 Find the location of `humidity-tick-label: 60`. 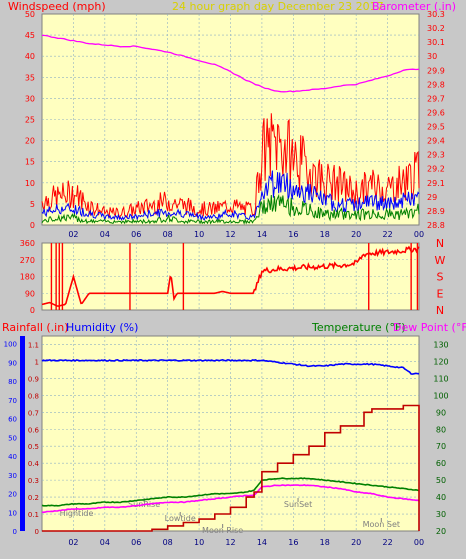

humidity-tick-label: 60 is located at coordinates (12, 420).